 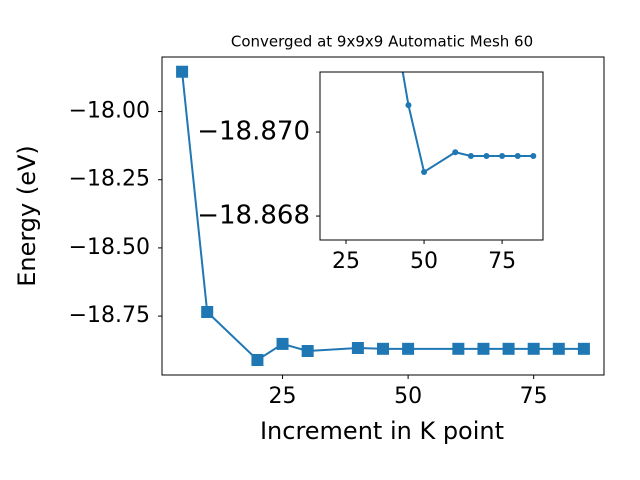 I want to click on chart-title: Converged at 9x9x9 Automatic Mesh 60, so click(x=382, y=42).